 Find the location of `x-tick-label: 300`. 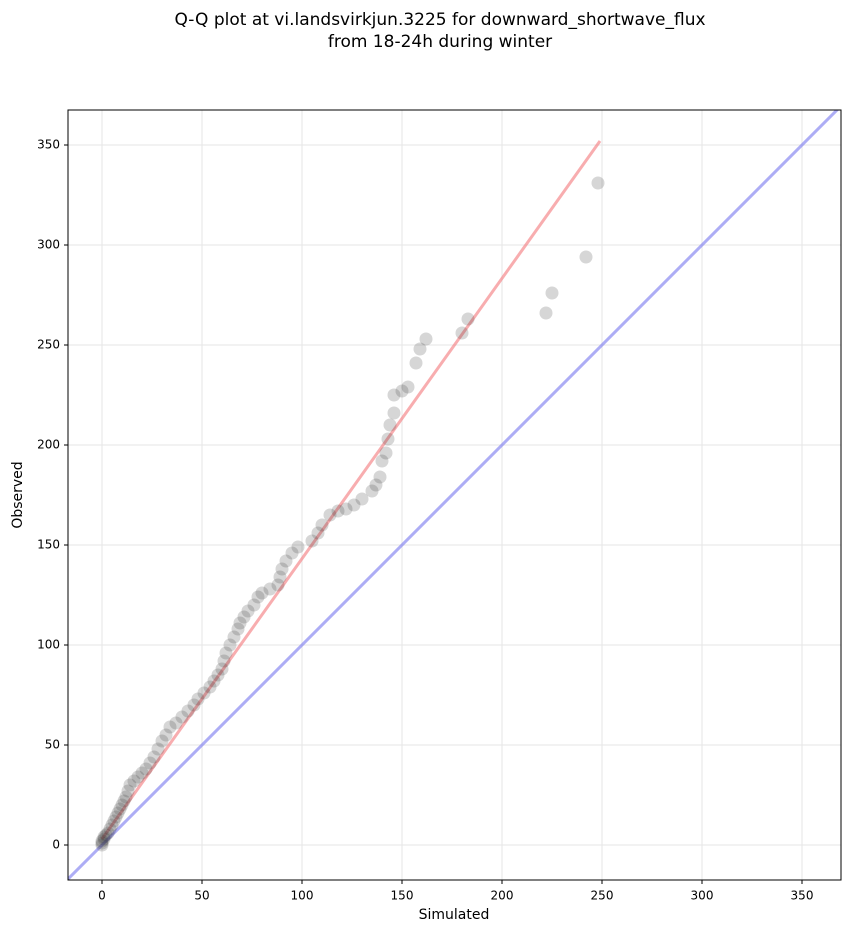

x-tick-label: 300 is located at coordinates (702, 896).